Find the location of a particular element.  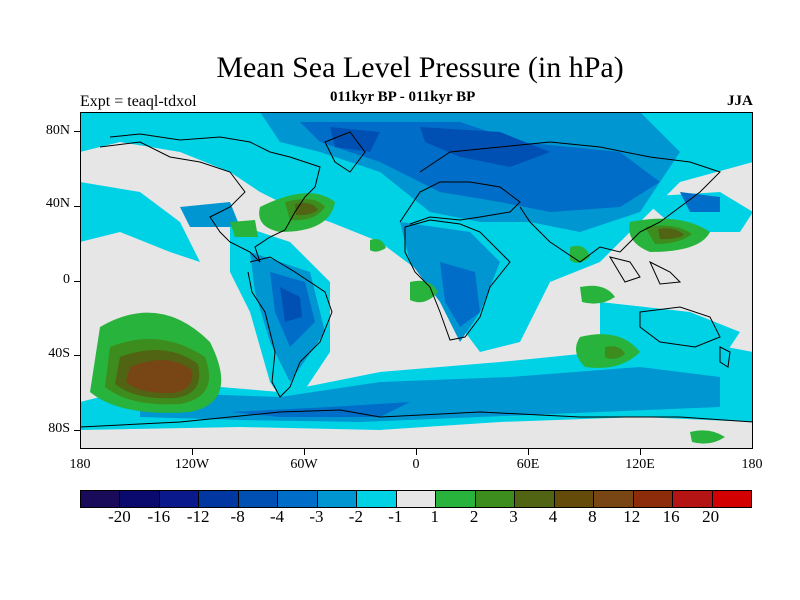

lat-label-40n: 40N is located at coordinates (57, 203).